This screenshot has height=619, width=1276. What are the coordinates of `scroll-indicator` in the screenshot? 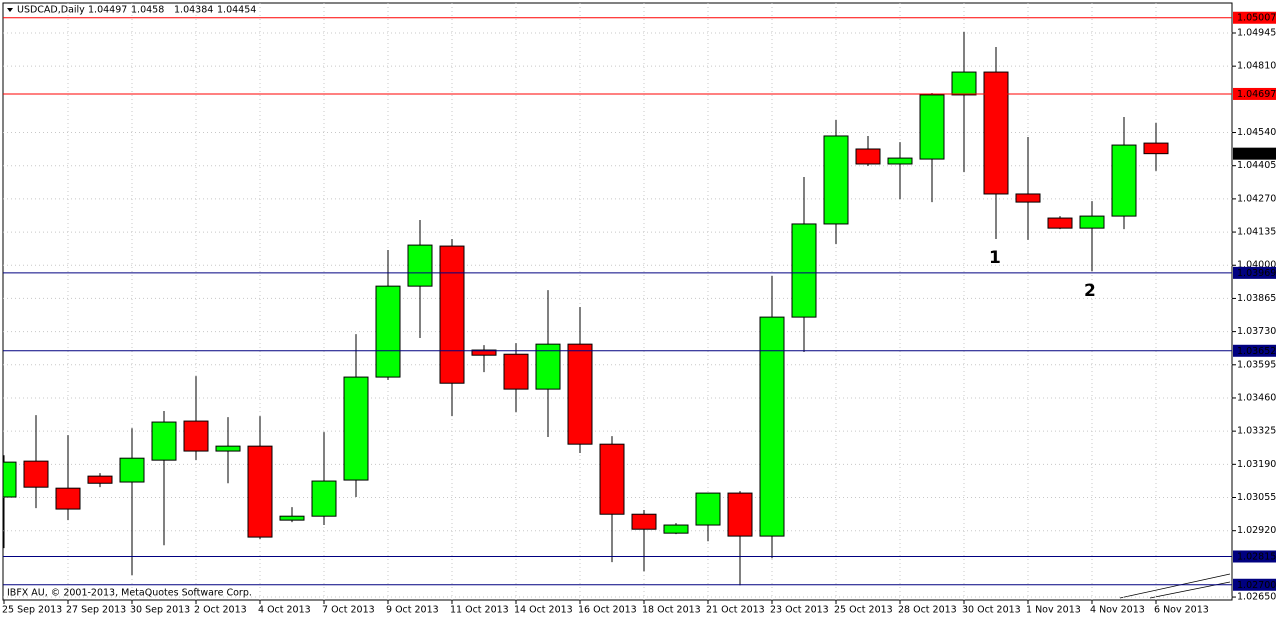 It's located at (1175, 586).